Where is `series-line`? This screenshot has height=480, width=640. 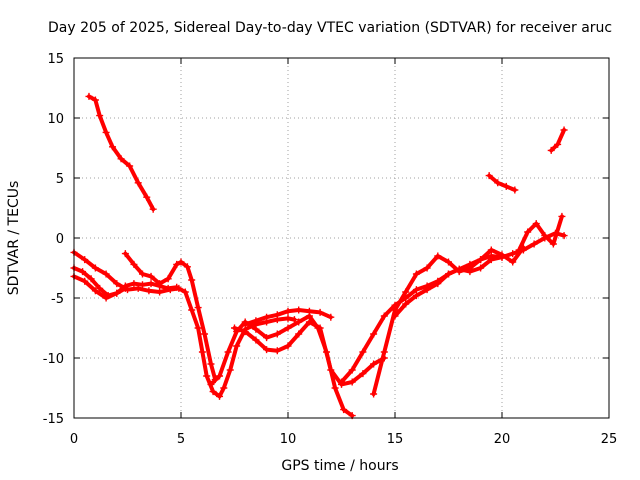
series-line is located at coordinates (540, 233).